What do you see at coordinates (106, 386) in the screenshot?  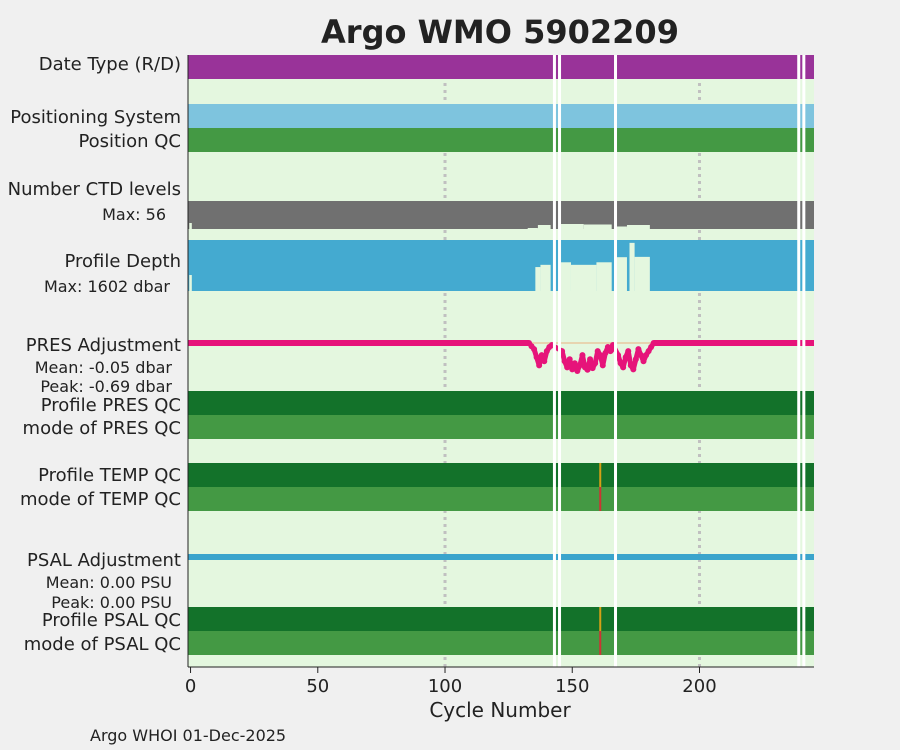 I see `row-sublabel-pres-adjustment-1: Peak: -0.69 dbar` at bounding box center [106, 386].